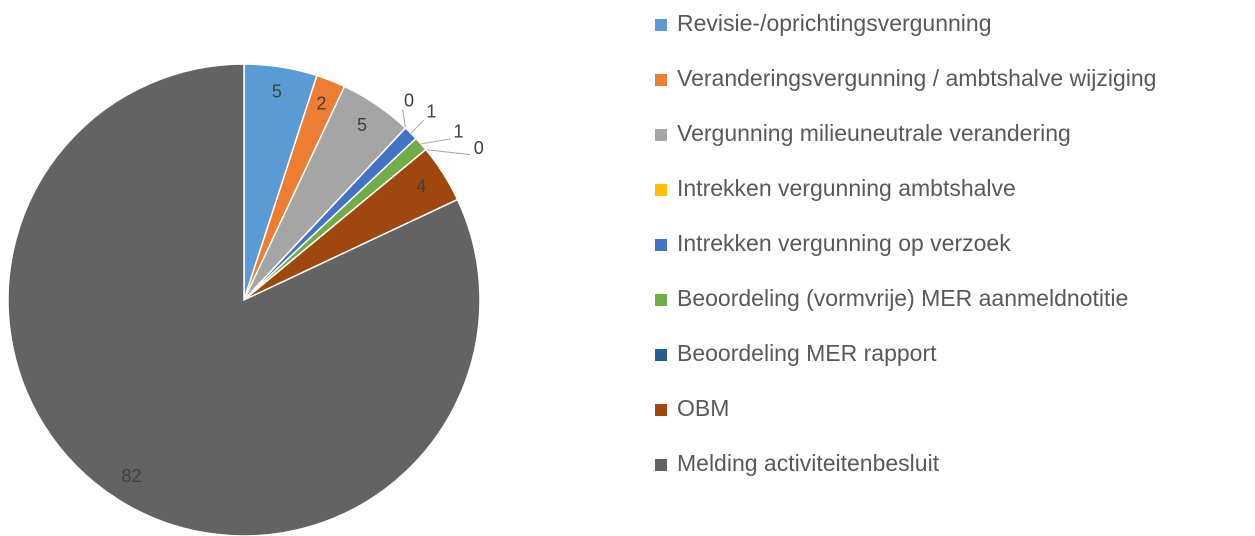 This screenshot has width=1255, height=536. Describe the element at coordinates (808, 463) in the screenshot. I see `legend-label: Melding activiteitenbesluit` at that location.